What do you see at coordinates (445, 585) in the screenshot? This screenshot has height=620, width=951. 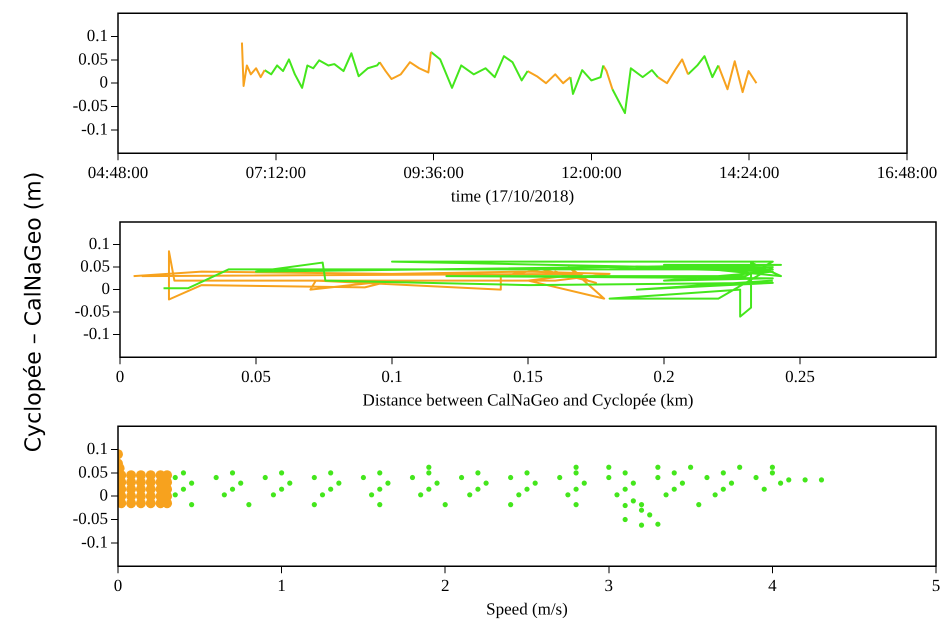 I see `x-tick-label: 2` at bounding box center [445, 585].